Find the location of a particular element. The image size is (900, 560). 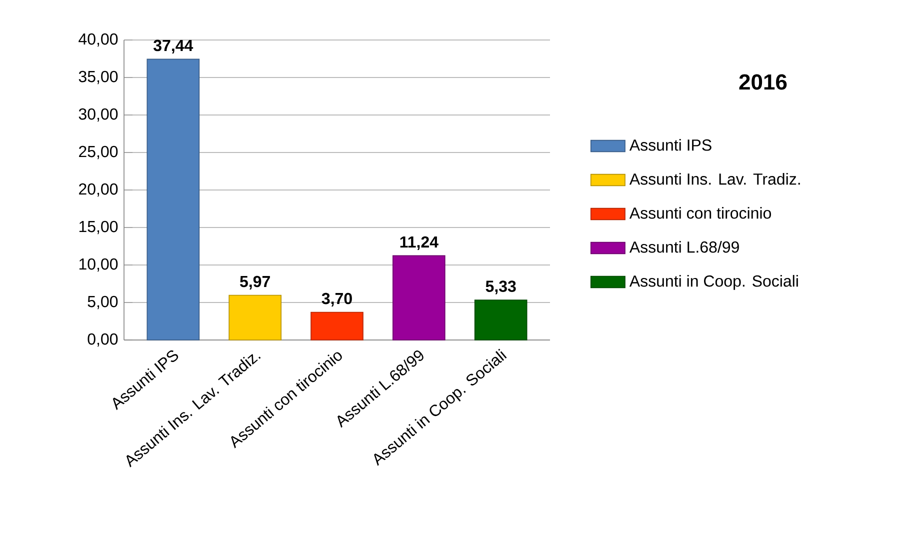

data-label: 37,44 is located at coordinates (174, 47).